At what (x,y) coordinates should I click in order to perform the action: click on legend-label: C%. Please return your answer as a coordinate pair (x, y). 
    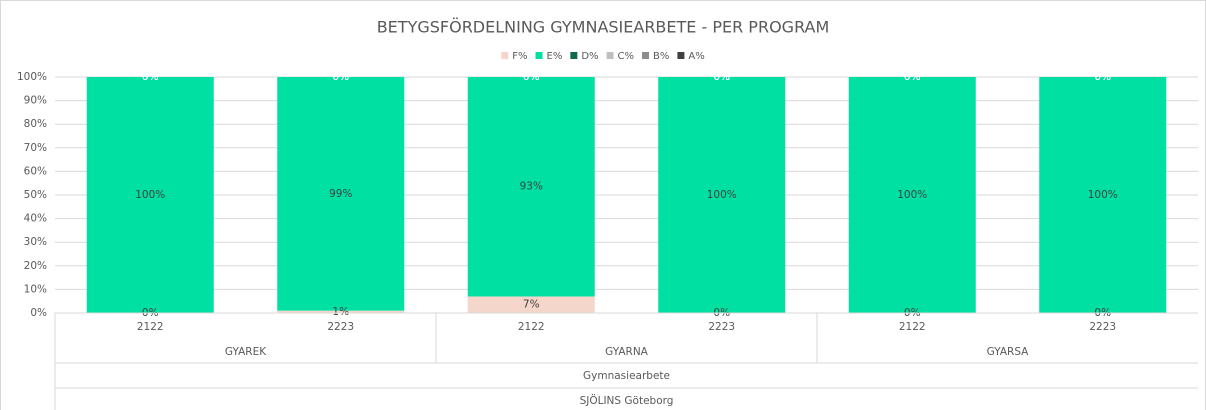
    Looking at the image, I should click on (626, 56).